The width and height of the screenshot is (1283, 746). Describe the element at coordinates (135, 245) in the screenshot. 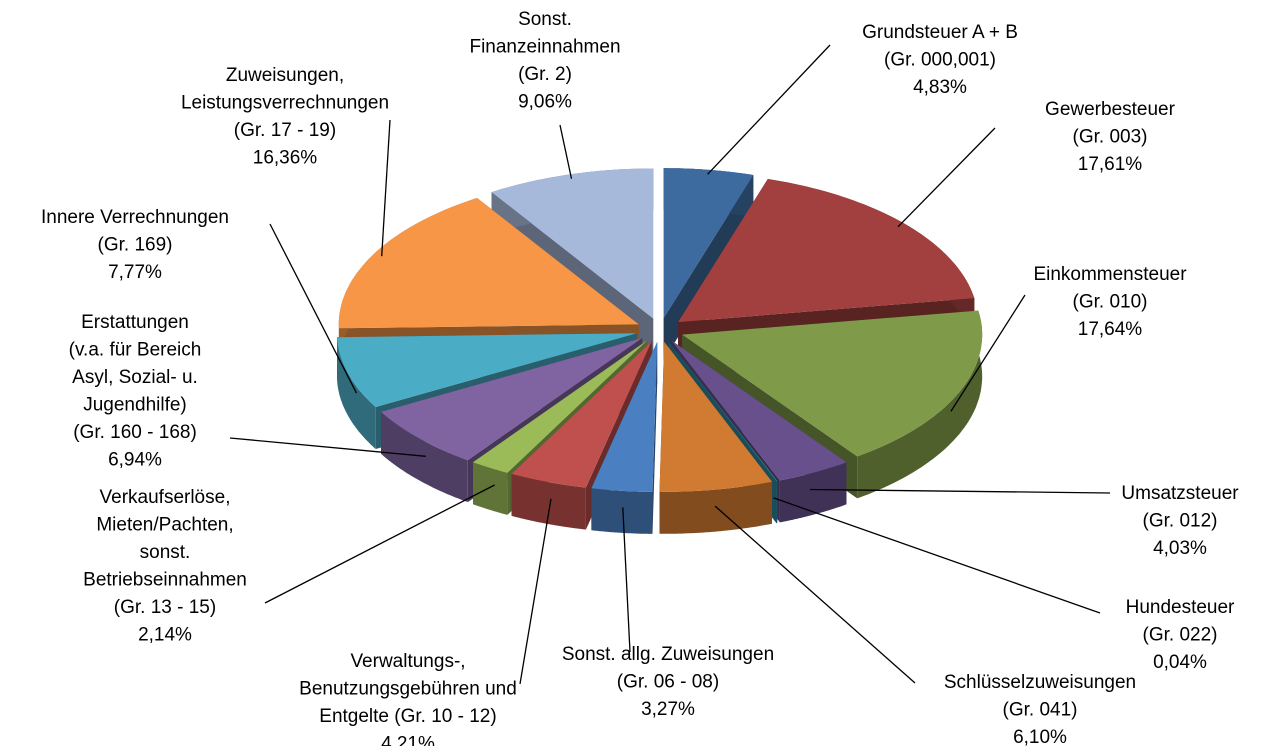

I see `slice-label: (Gr. 169)` at that location.